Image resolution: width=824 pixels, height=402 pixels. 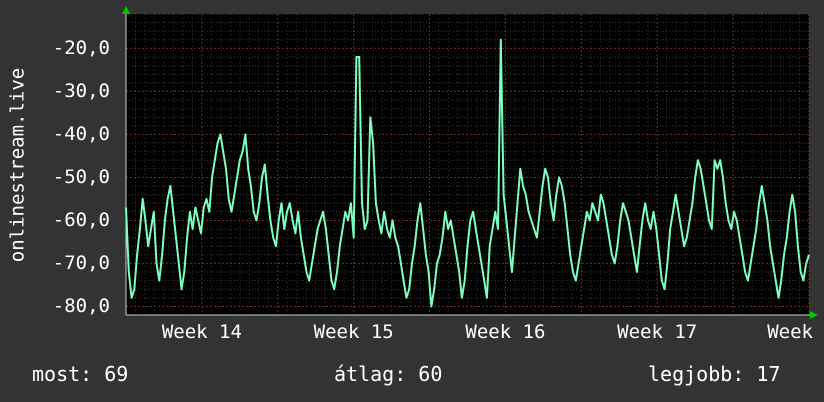 What do you see at coordinates (81, 91) in the screenshot?
I see `y-tick-label: -30,0` at bounding box center [81, 91].